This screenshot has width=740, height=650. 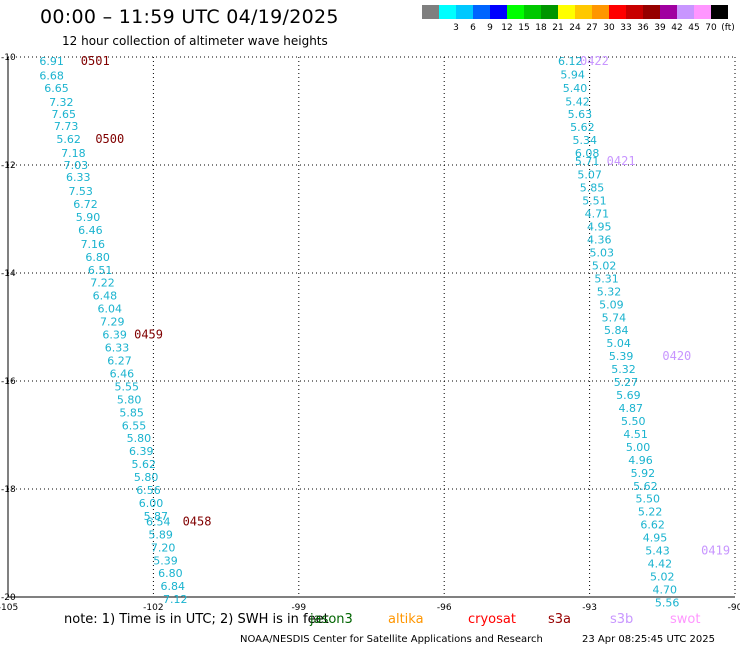 I want to click on scale-label: 6, so click(x=473, y=28).